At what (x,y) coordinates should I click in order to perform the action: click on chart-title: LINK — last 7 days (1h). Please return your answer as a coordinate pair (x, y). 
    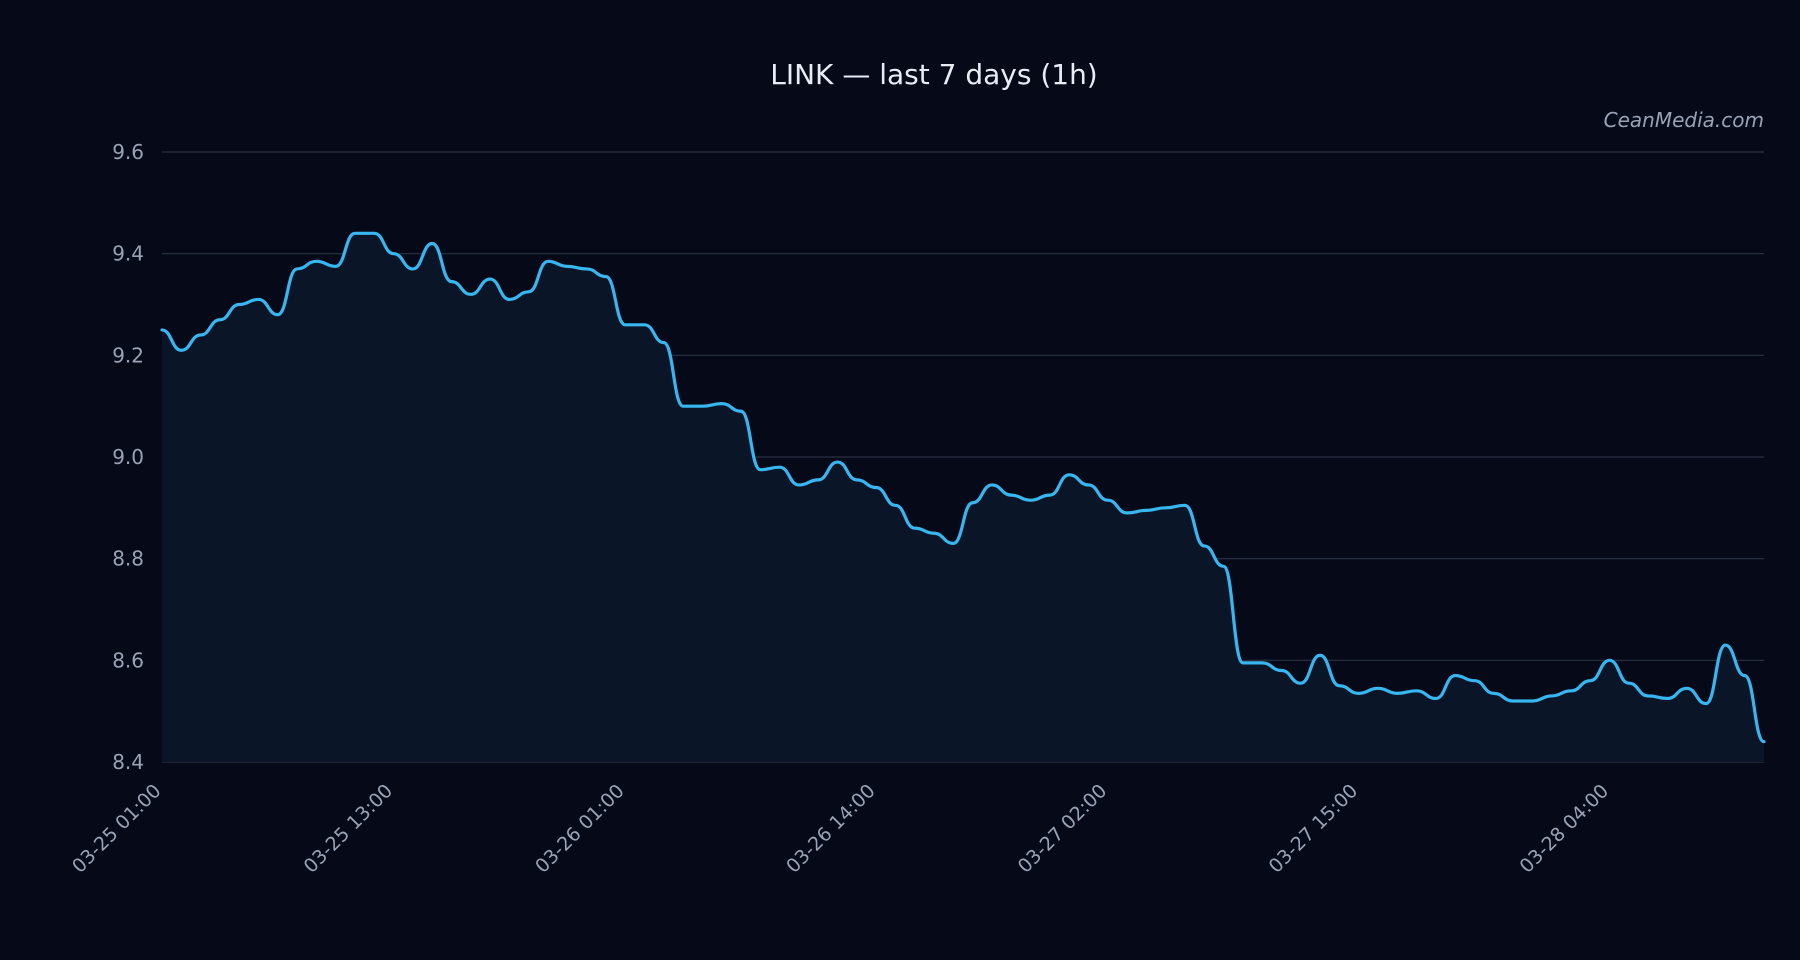
    Looking at the image, I should click on (933, 74).